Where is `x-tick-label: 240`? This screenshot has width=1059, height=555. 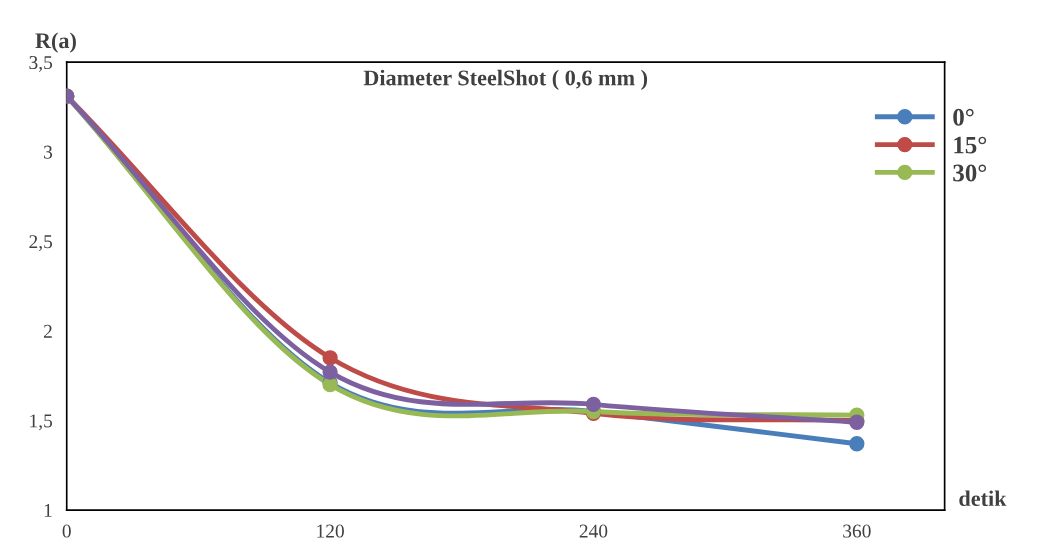 x-tick-label: 240 is located at coordinates (593, 531).